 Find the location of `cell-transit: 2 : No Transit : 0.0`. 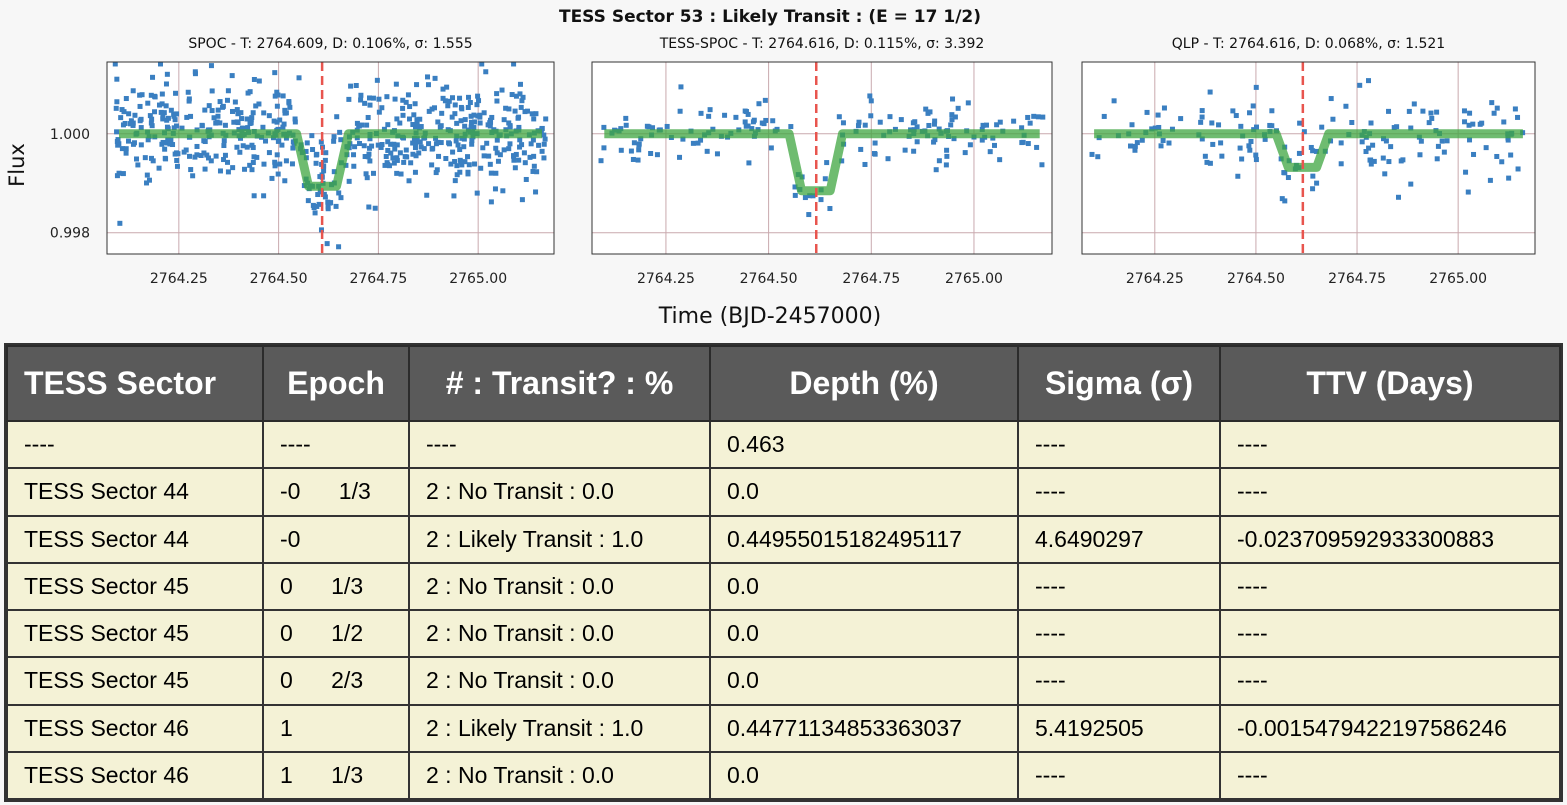

cell-transit: 2 : No Transit : 0.0 is located at coordinates (559, 775).